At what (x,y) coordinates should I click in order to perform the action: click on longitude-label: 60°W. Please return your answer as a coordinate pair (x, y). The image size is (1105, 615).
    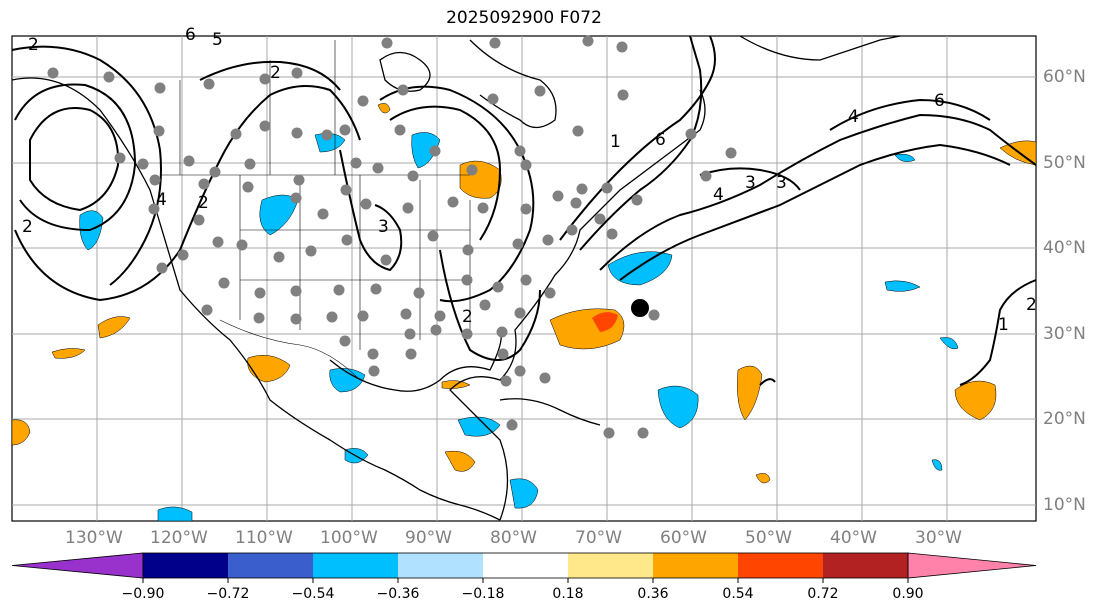
    Looking at the image, I should click on (683, 538).